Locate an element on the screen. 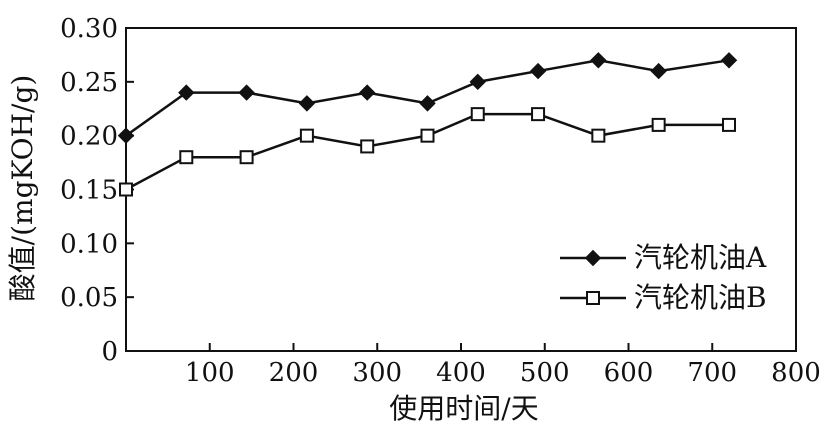 The width and height of the screenshot is (838, 440). legend-label: 汽轮机油B is located at coordinates (700, 297).